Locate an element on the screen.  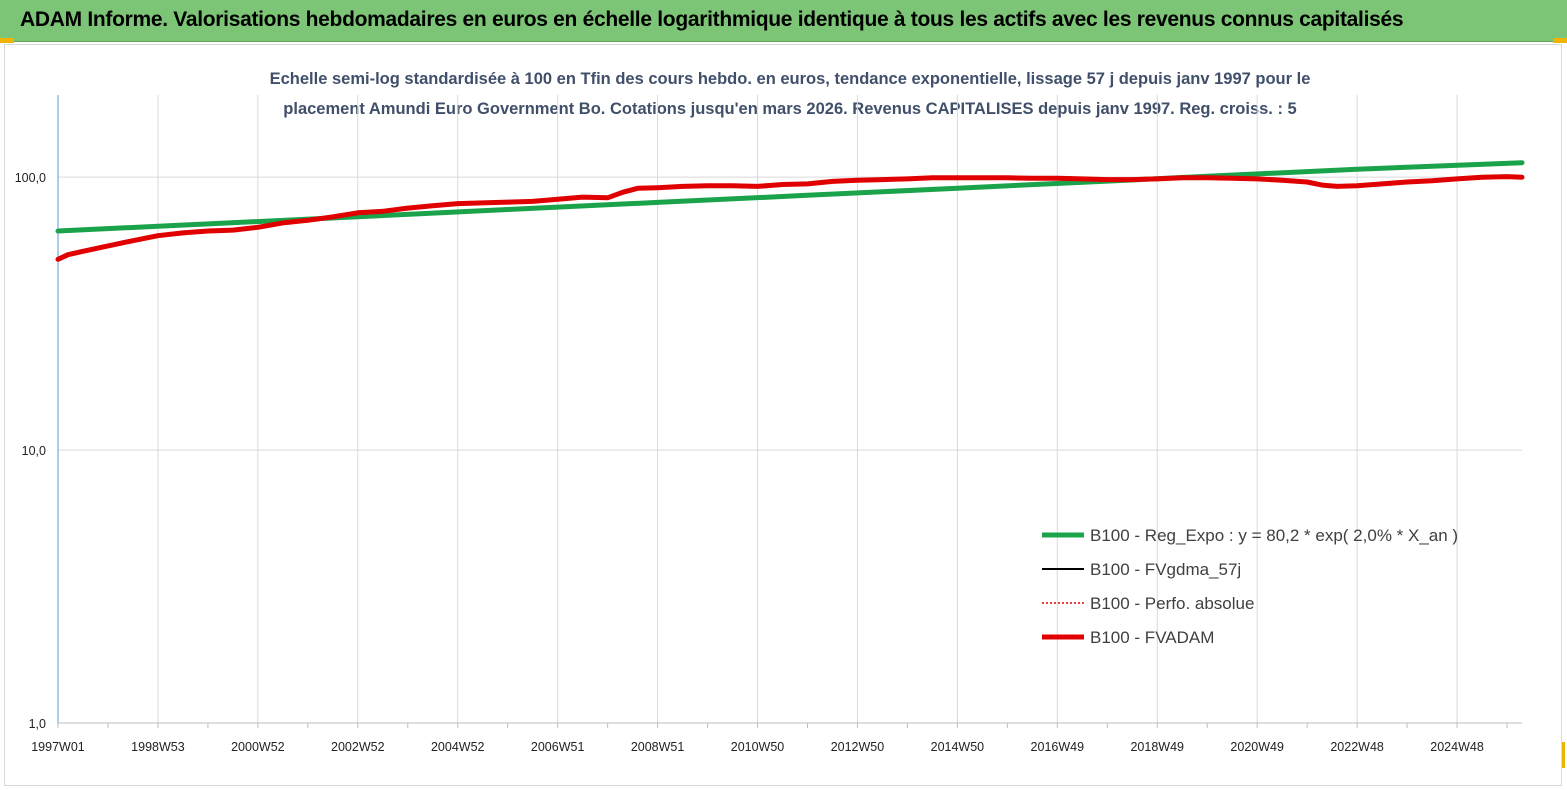
x-tick-label: 2004W52 is located at coordinates (458, 747).